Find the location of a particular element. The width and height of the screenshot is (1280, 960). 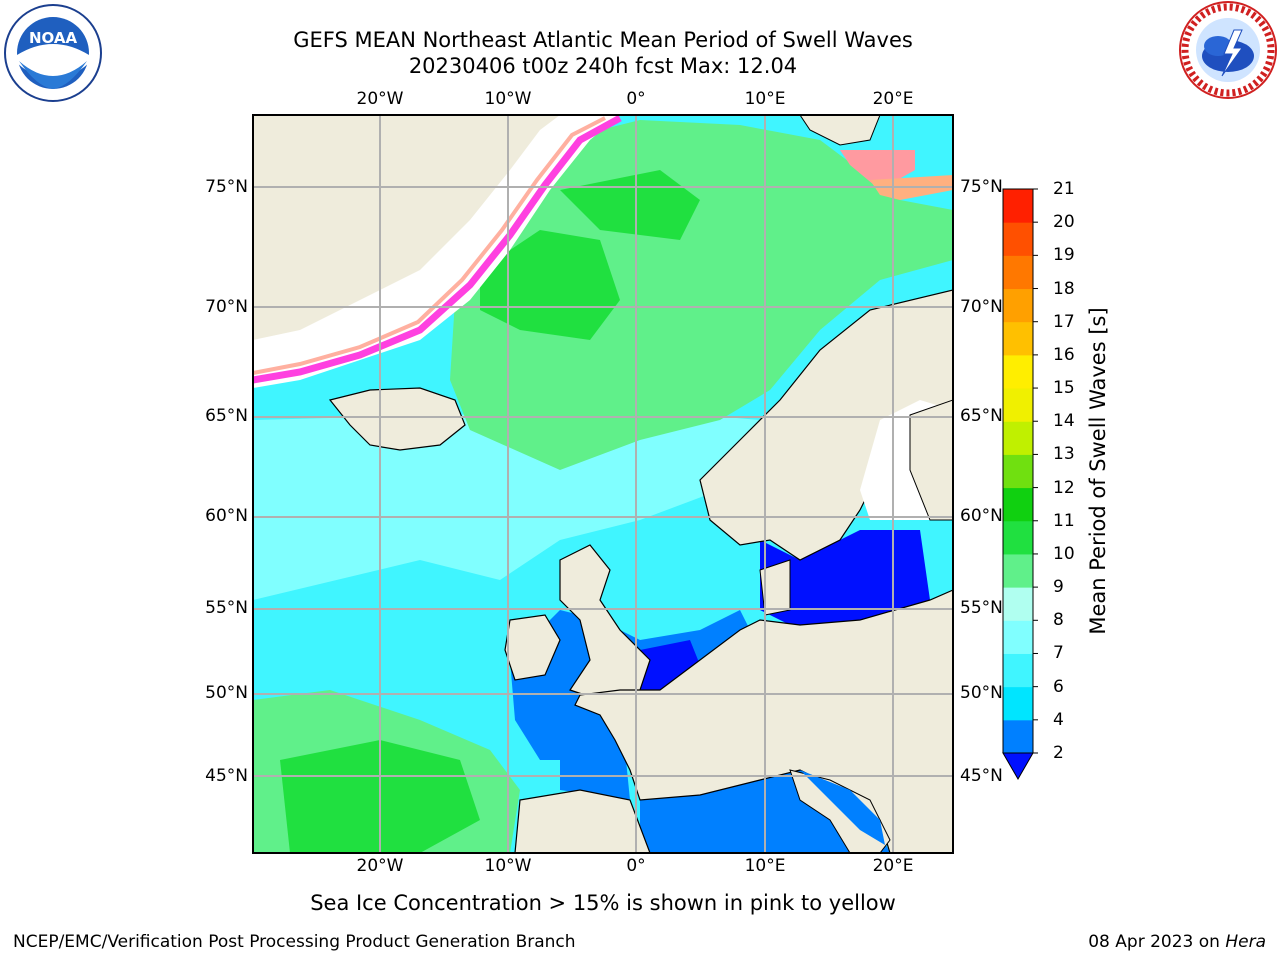

lat-label-right-45n: 45°N is located at coordinates (981, 776).